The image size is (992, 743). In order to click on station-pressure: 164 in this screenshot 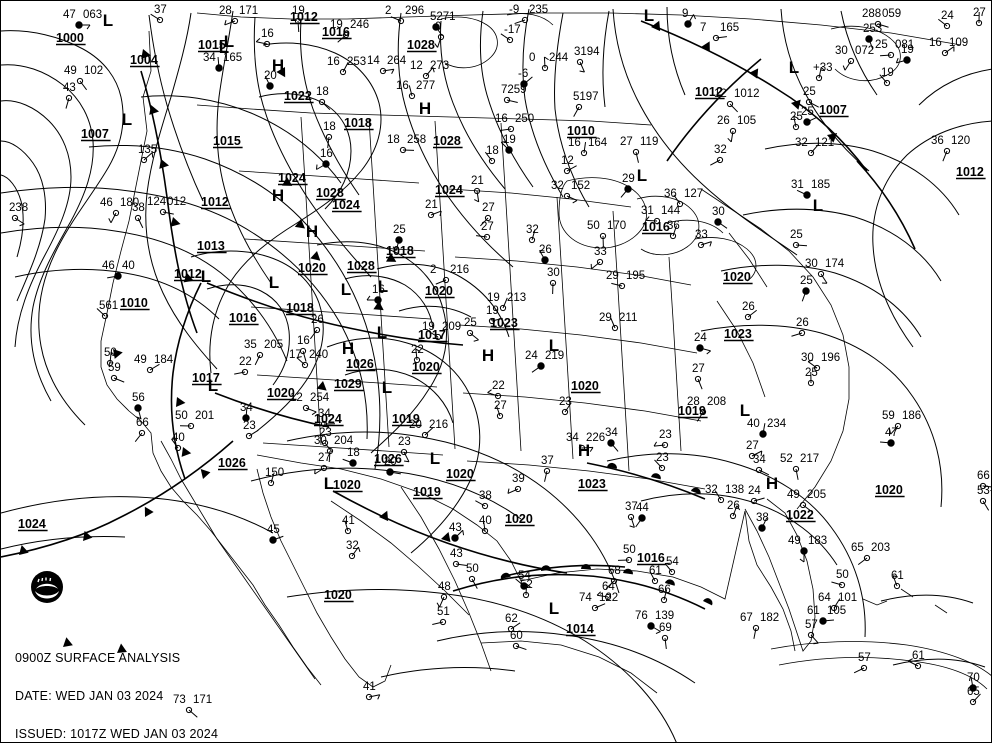, I will do `click(598, 143)`.